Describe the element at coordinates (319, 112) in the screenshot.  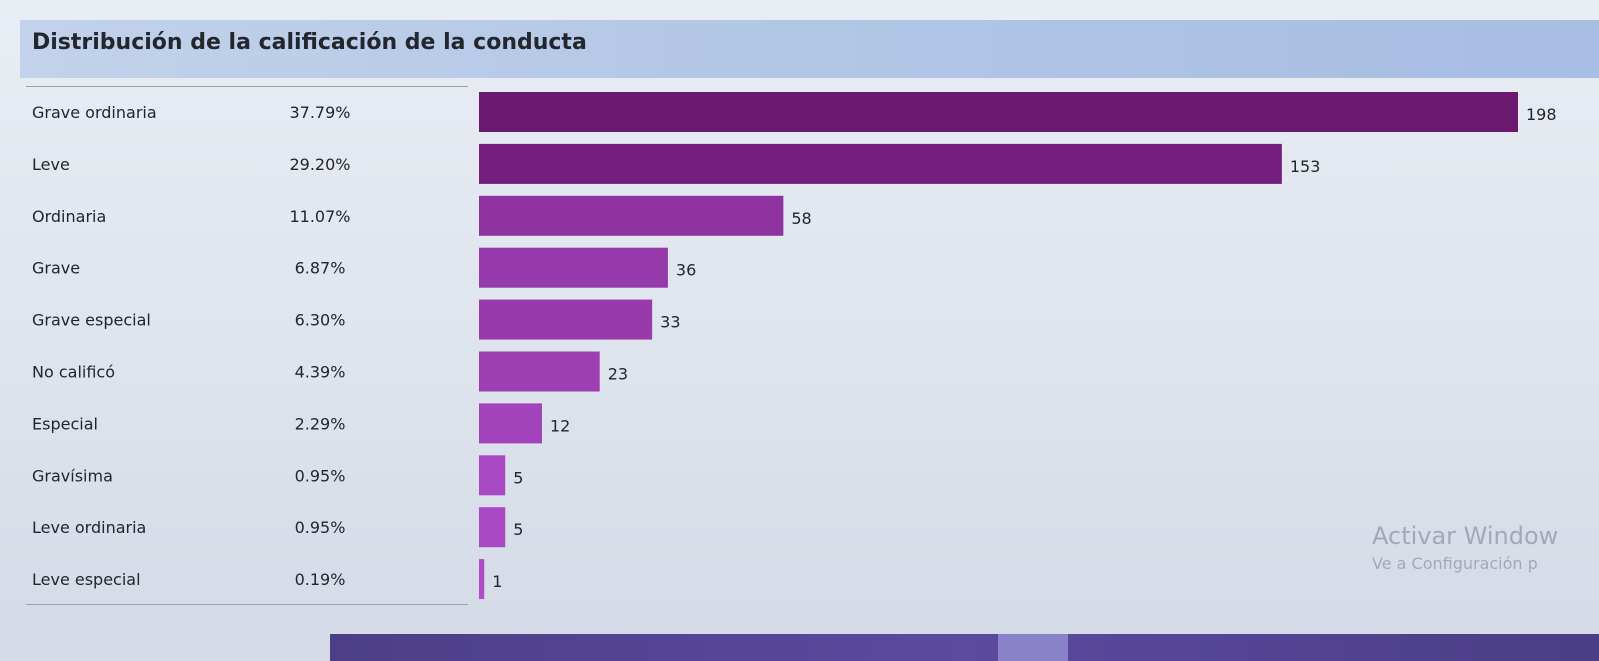
I see `percentage-label: 37.79%` at that location.